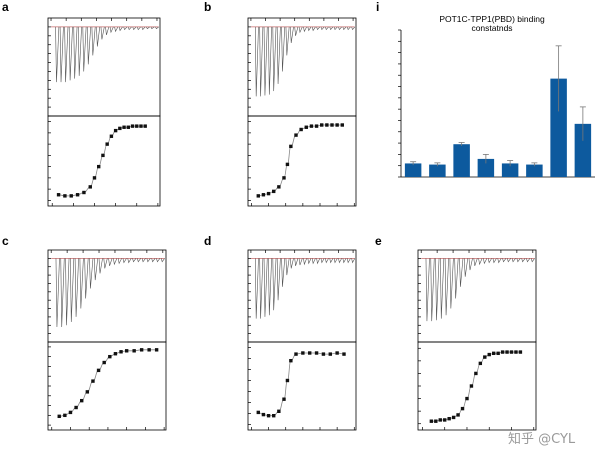 This screenshot has height=460, width=600. What do you see at coordinates (5, 241) in the screenshot?
I see `panel-letter: c` at bounding box center [5, 241].